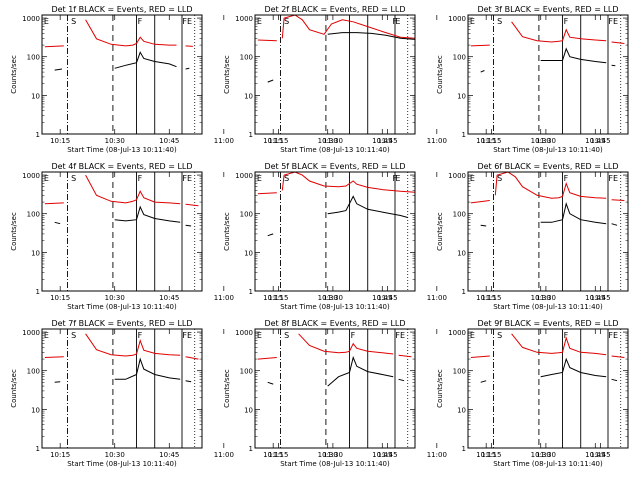 Image resolution: width=640 pixels, height=480 pixels. What do you see at coordinates (334, 166) in the screenshot?
I see `panel-title: Det 5f BLACK = Events, RED = LLD` at bounding box center [334, 166].